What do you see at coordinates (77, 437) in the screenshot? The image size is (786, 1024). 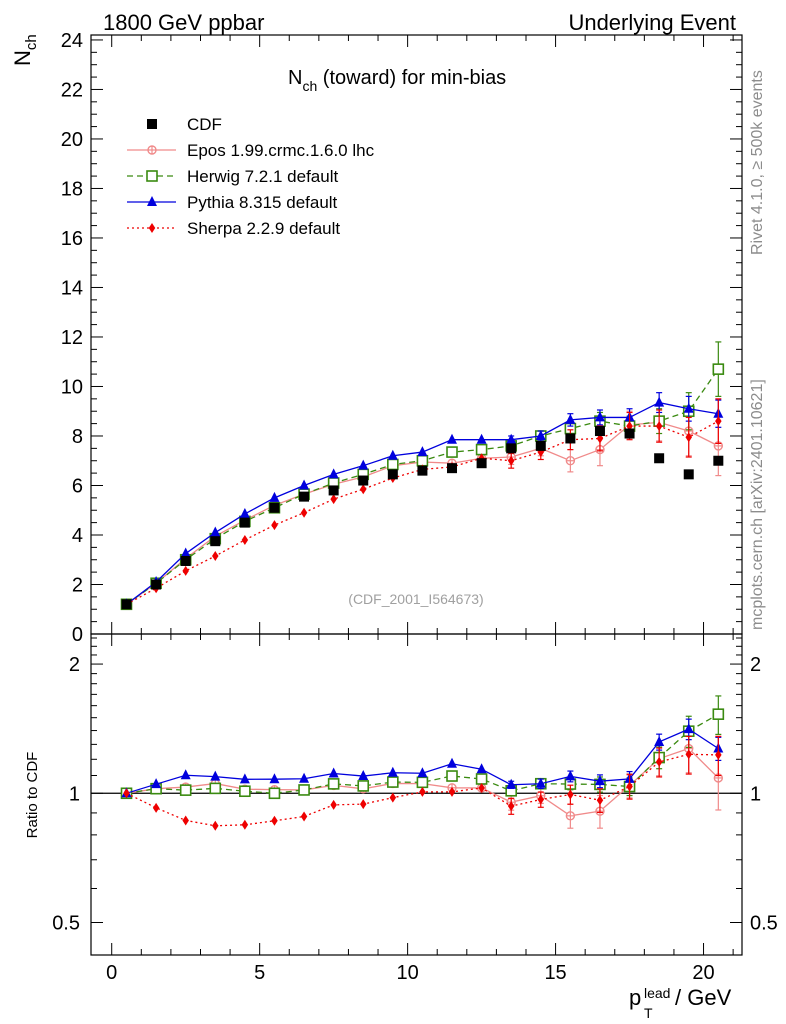 I see `y-tick-label: 8` at bounding box center [77, 437].